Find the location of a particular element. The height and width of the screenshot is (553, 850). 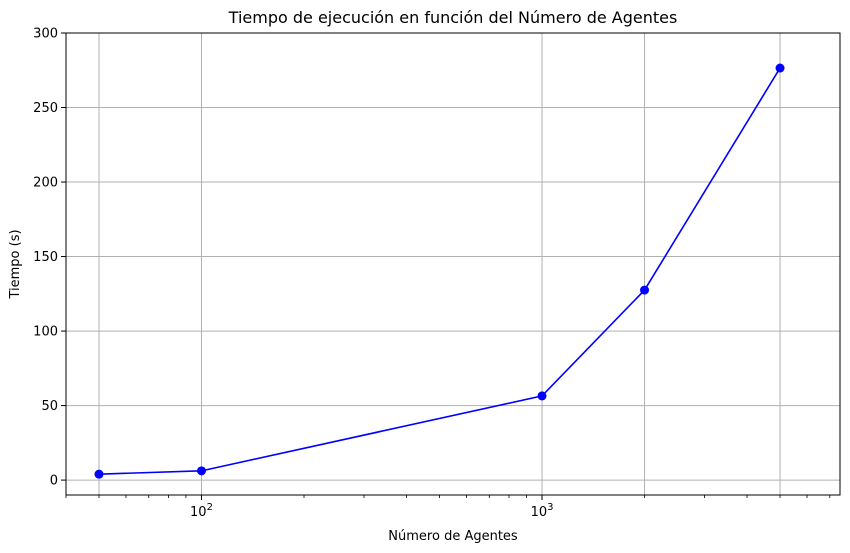

y-tick-label: 50 is located at coordinates (49, 406).